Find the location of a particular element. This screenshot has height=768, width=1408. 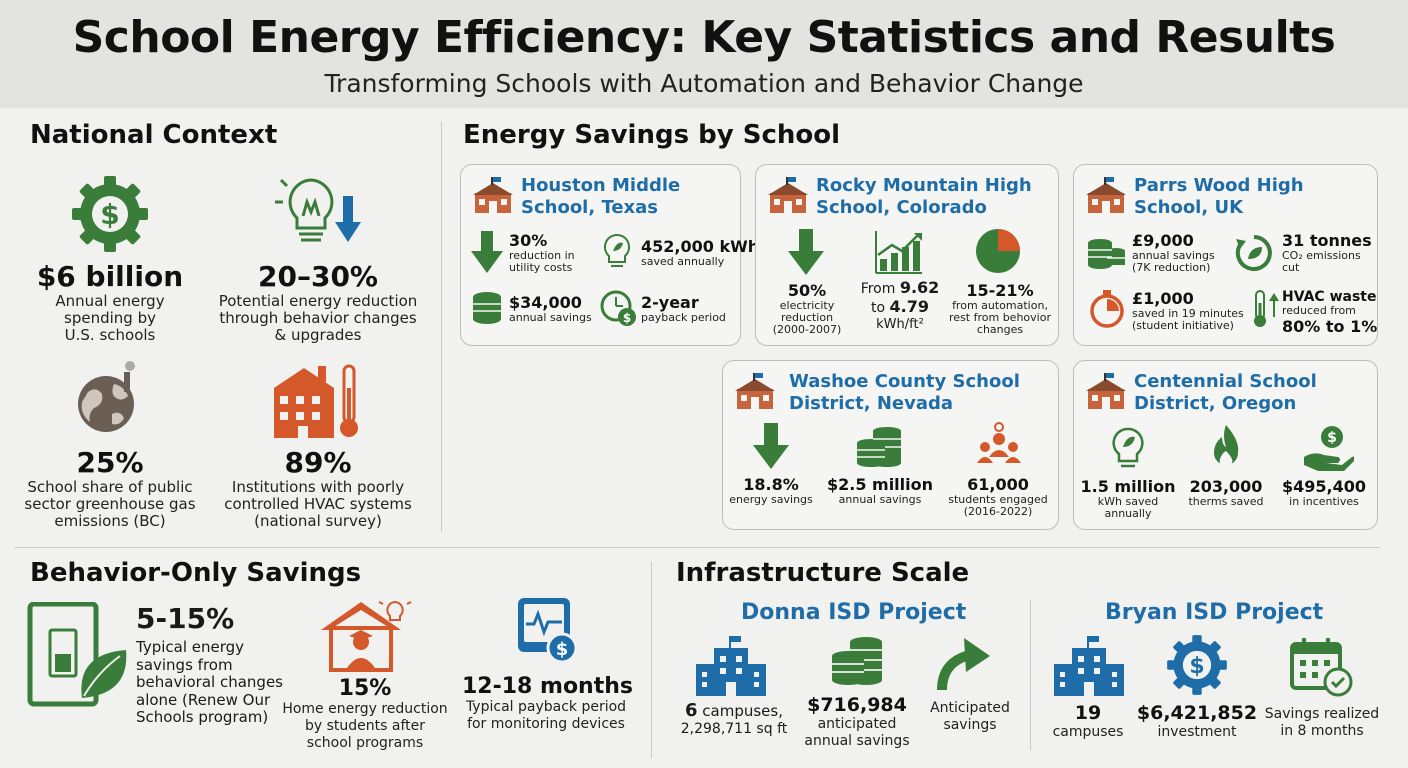

centennial-stat-therms: 203,000 therms saved is located at coordinates (1226, 492).